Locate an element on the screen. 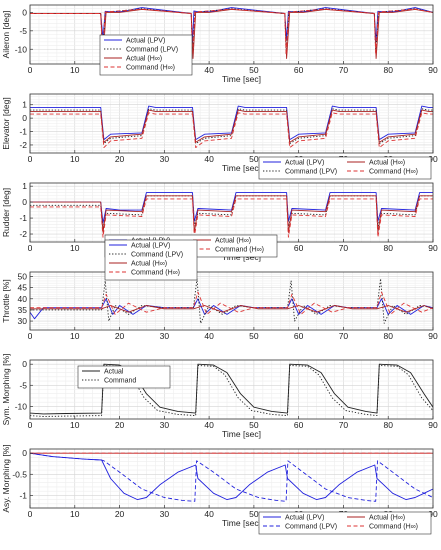  y-axis-label: Asy. Morphing [%] is located at coordinates (6, 478).